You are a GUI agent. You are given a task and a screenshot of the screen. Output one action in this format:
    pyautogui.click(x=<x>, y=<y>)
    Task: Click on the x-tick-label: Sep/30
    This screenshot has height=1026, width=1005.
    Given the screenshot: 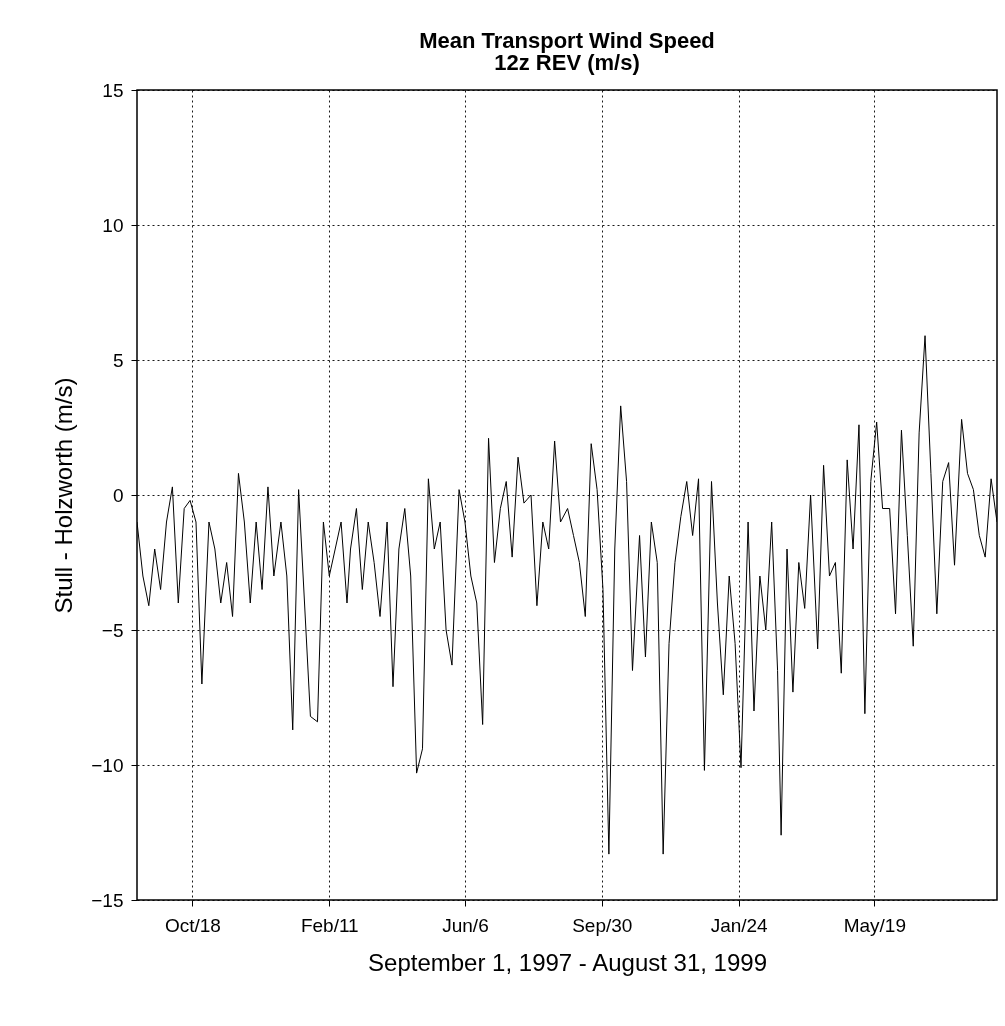 What is the action you would take?
    pyautogui.click(x=602, y=925)
    